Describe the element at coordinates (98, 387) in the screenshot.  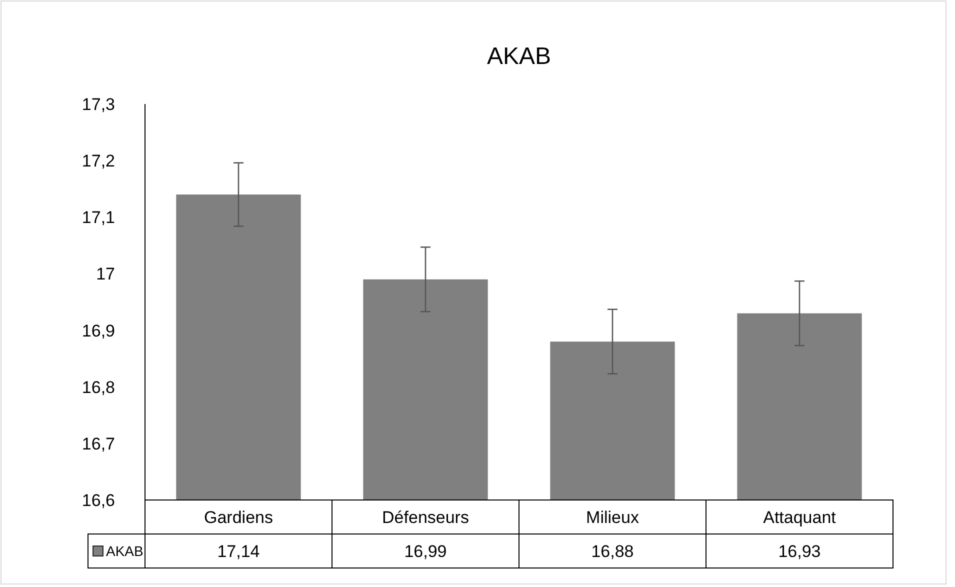
I see `y-tick-label: 16,8` at that location.